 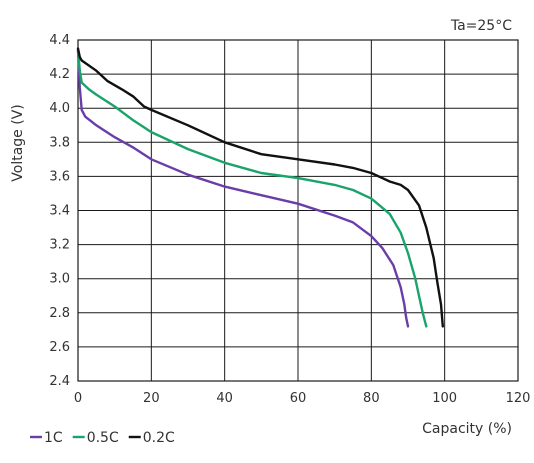 I want to click on y-tick-label: 4.2, so click(x=59, y=74).